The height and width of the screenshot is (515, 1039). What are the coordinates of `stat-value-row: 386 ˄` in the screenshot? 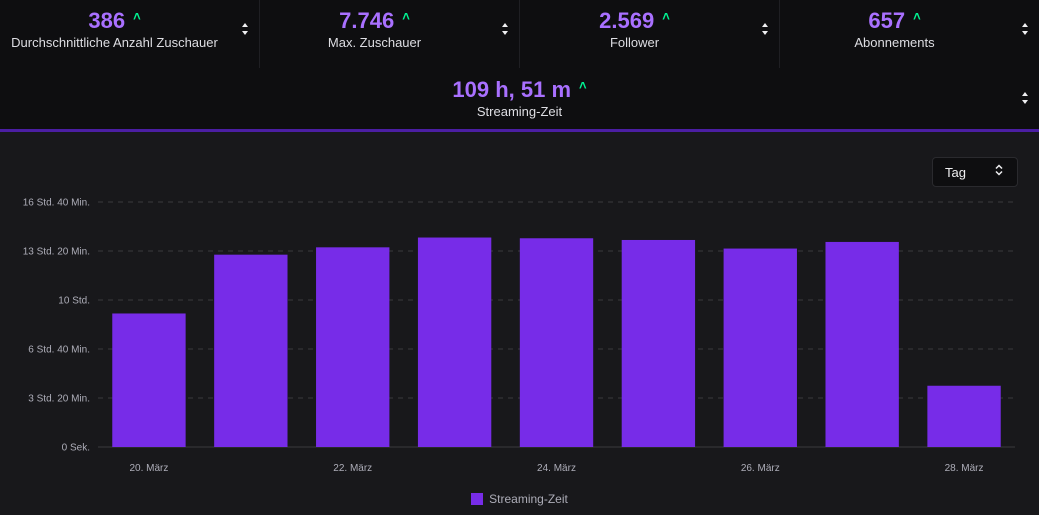 It's located at (114, 21).